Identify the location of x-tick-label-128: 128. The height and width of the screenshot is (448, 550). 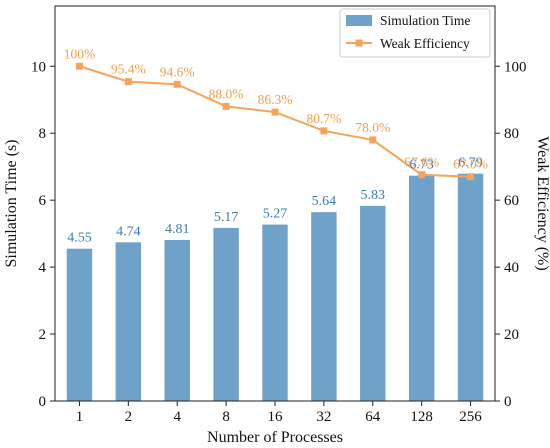
(421, 417).